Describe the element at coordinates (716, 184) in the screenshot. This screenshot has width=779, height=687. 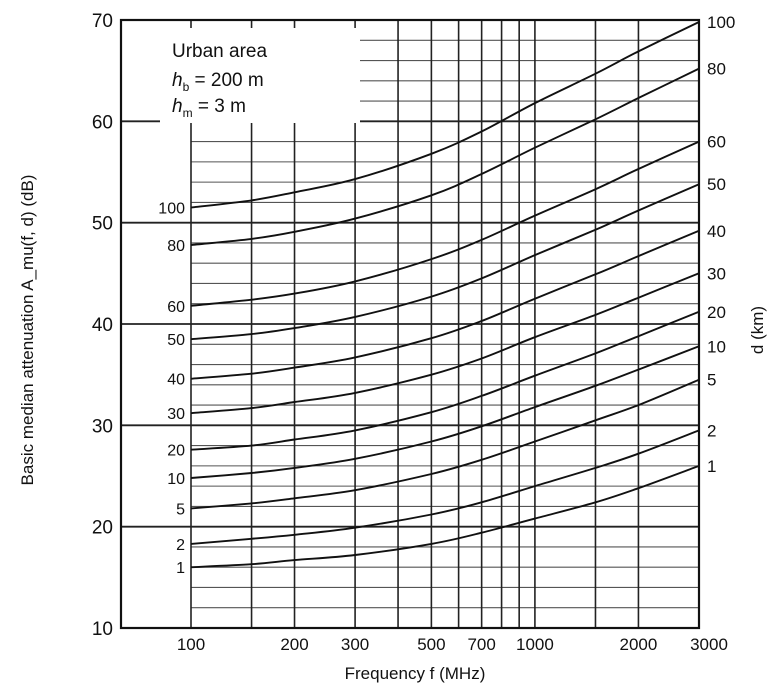
I see `d-axis-label: 50` at that location.